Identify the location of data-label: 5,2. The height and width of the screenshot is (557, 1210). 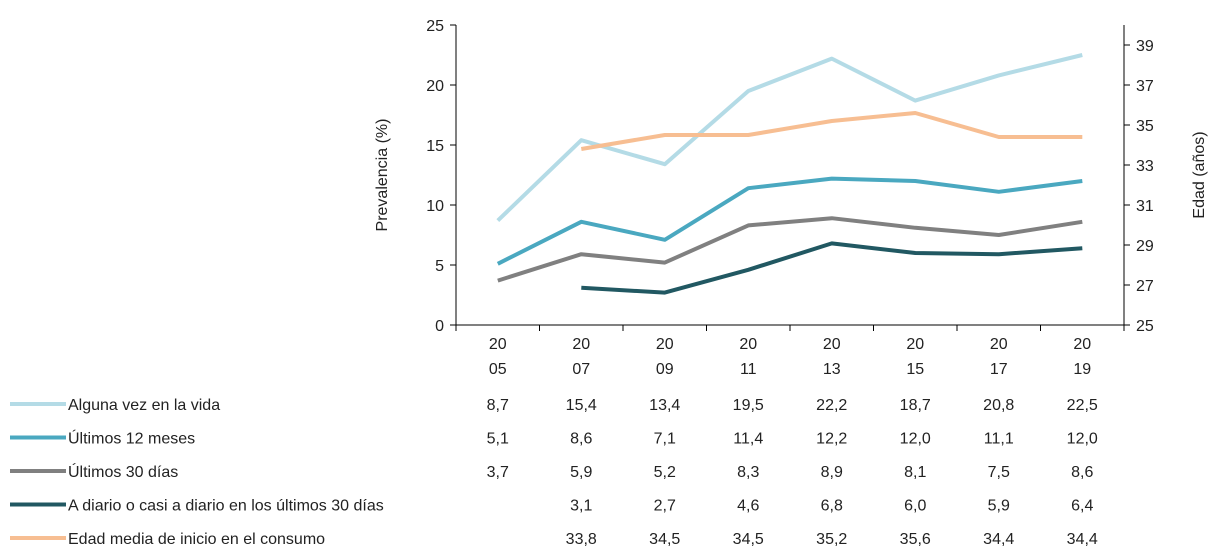
(665, 472).